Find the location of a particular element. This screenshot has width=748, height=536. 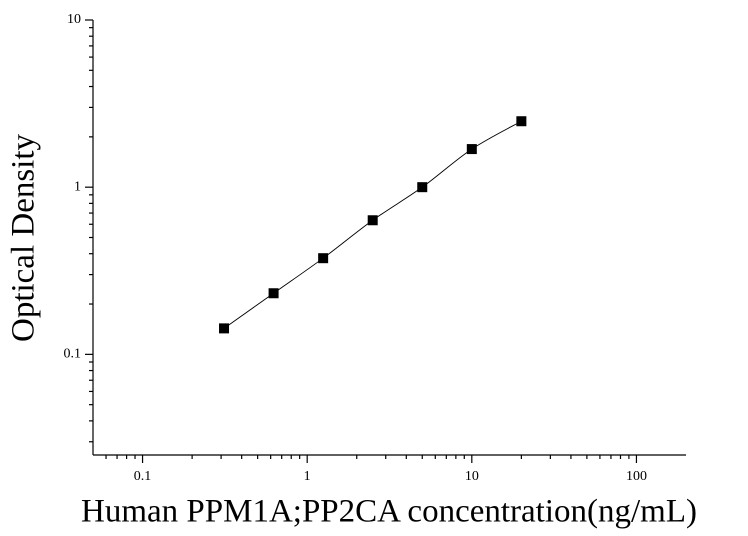

x-tick-label: 10 is located at coordinates (472, 476).